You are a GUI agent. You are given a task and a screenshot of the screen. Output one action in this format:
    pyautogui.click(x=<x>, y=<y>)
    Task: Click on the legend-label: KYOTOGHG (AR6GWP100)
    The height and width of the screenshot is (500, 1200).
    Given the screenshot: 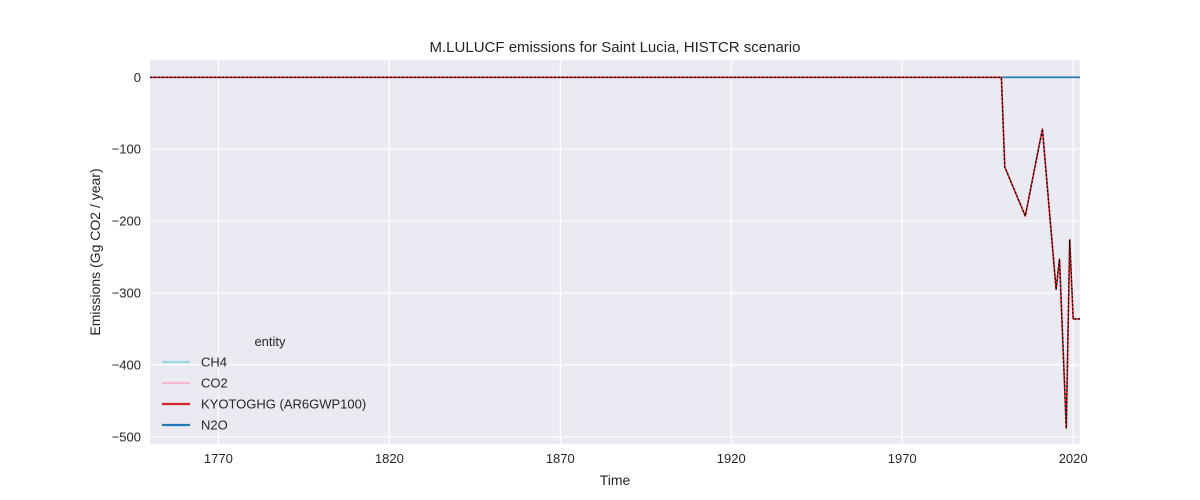 What is the action you would take?
    pyautogui.click(x=283, y=404)
    